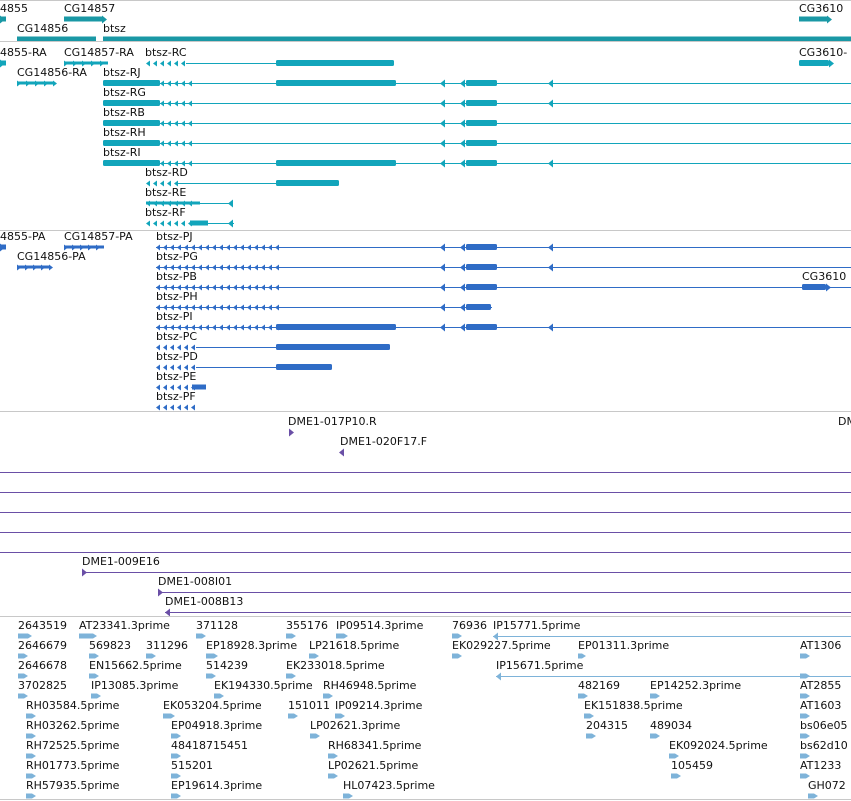 Image resolution: width=851 pixels, height=801 pixels. Describe the element at coordinates (379, 705) in the screenshot. I see `est-label: IP09214.3prime` at that location.